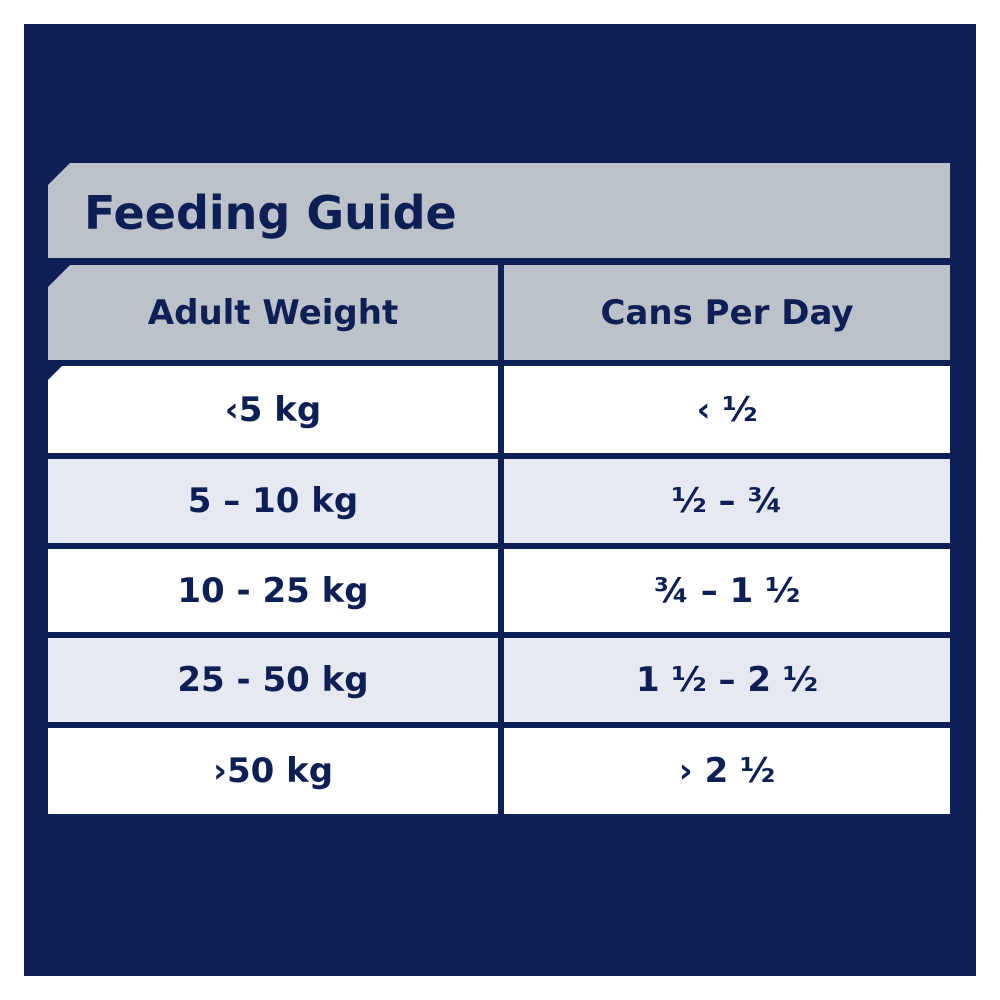 The height and width of the screenshot is (1000, 1000). Describe the element at coordinates (727, 409) in the screenshot. I see `table-cell: ‹ ½` at that location.